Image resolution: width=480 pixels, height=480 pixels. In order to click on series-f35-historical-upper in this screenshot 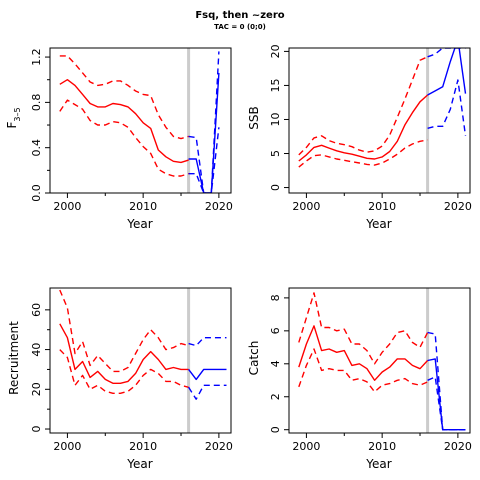, I will do `click(124, 97)`.